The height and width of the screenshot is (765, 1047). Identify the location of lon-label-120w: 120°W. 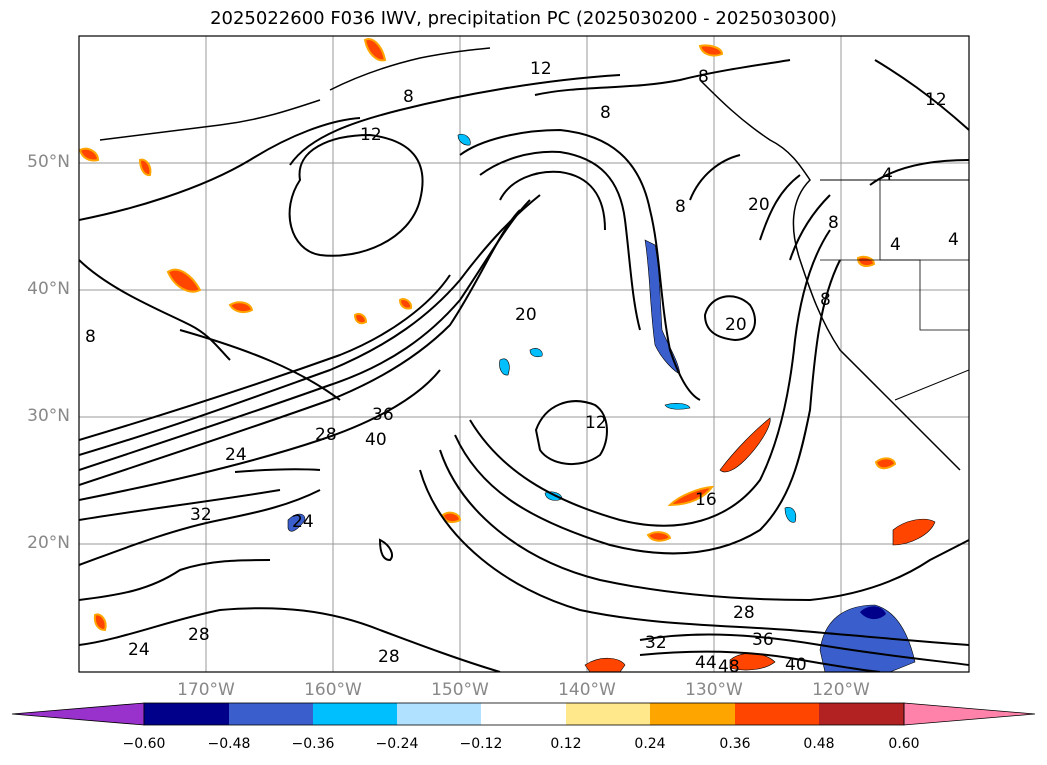
(841, 690).